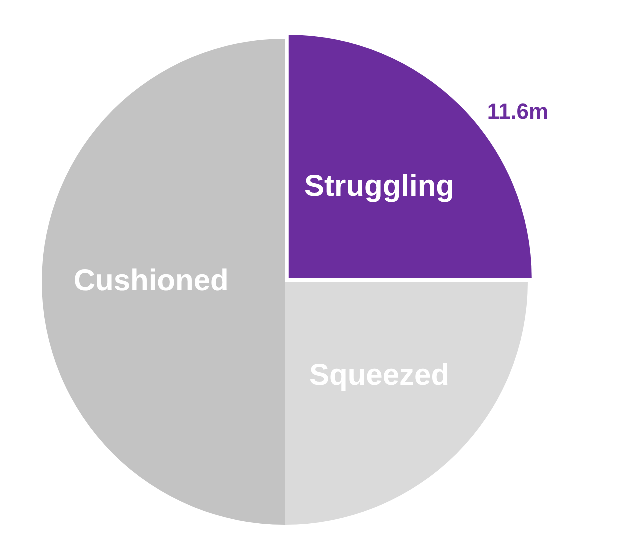 This screenshot has height=549, width=625. What do you see at coordinates (151, 281) in the screenshot?
I see `slice-label: Cushioned` at bounding box center [151, 281].